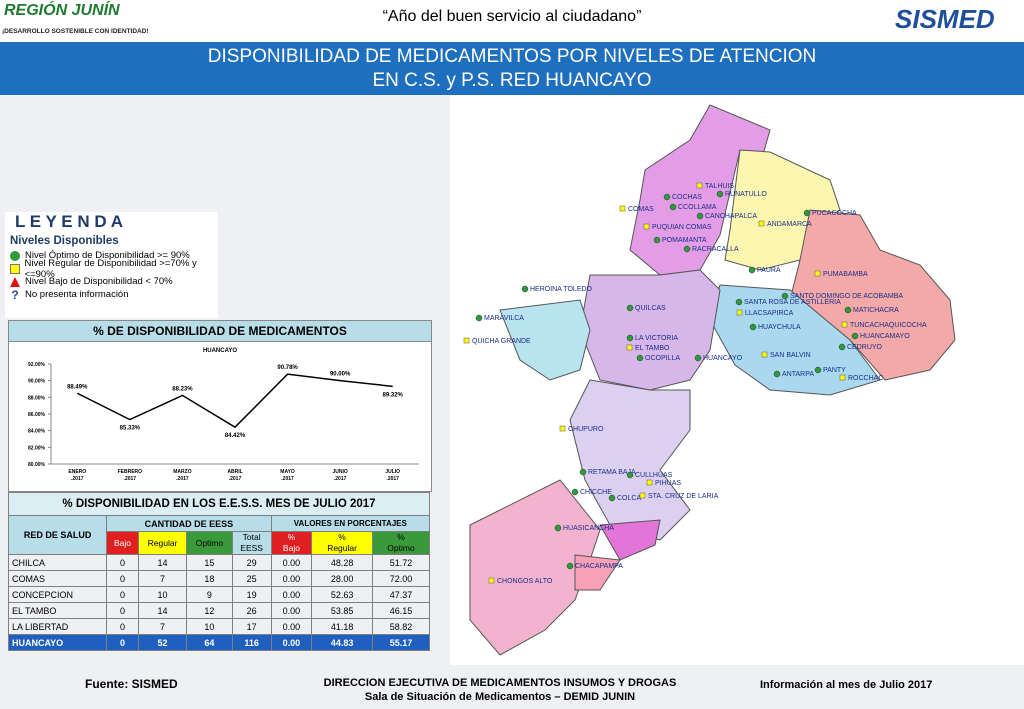  What do you see at coordinates (219, 610) in the screenshot?
I see `table-row: EL TAMBO 0 14 12 26 0.00 53.85 46.15` at bounding box center [219, 610].